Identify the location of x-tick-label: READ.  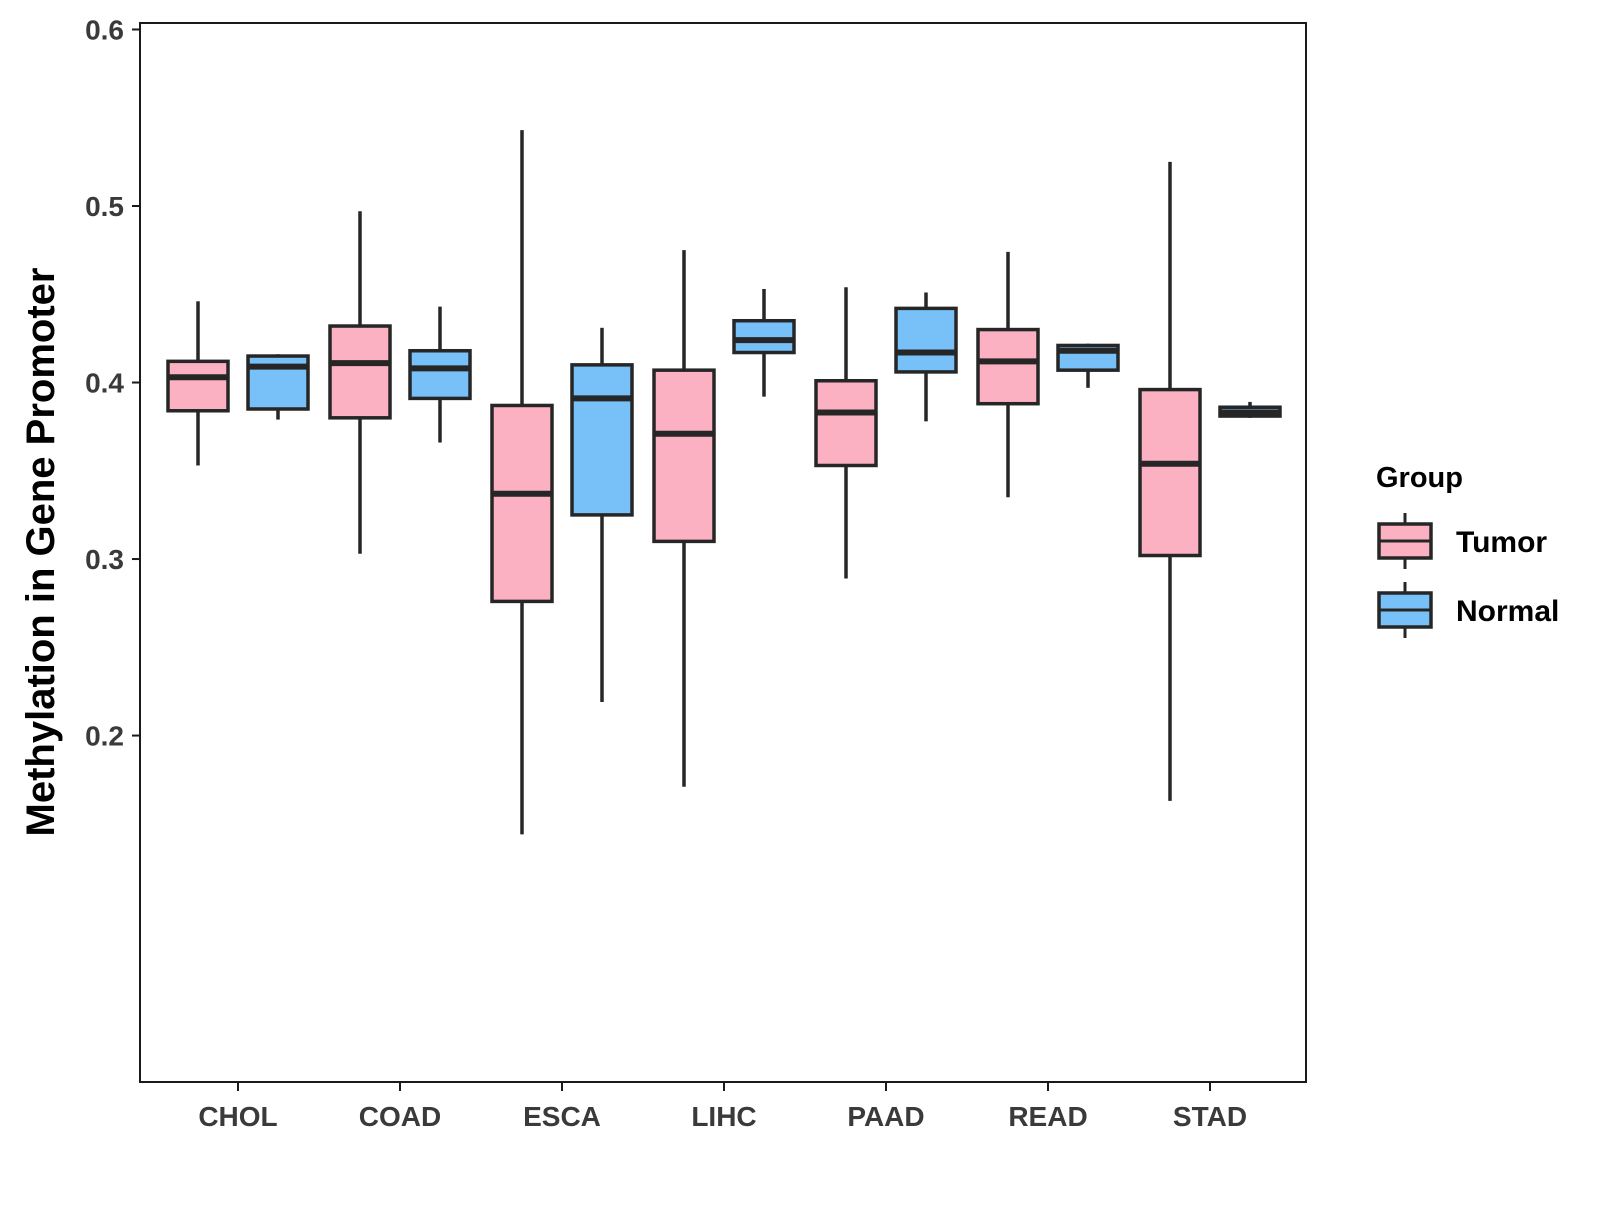
(1047, 1116).